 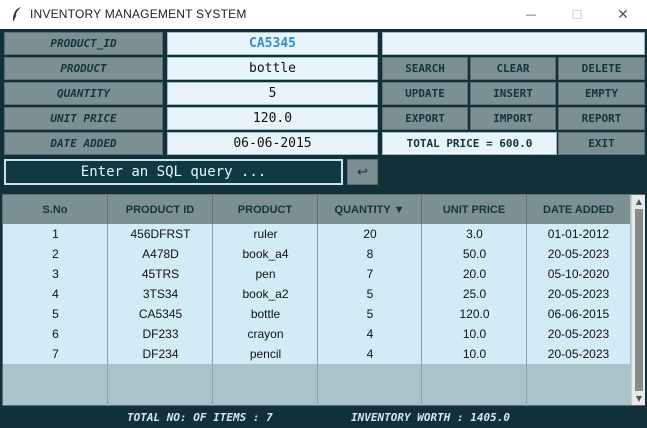 I want to click on cell-product: bottle, so click(x=265, y=314).